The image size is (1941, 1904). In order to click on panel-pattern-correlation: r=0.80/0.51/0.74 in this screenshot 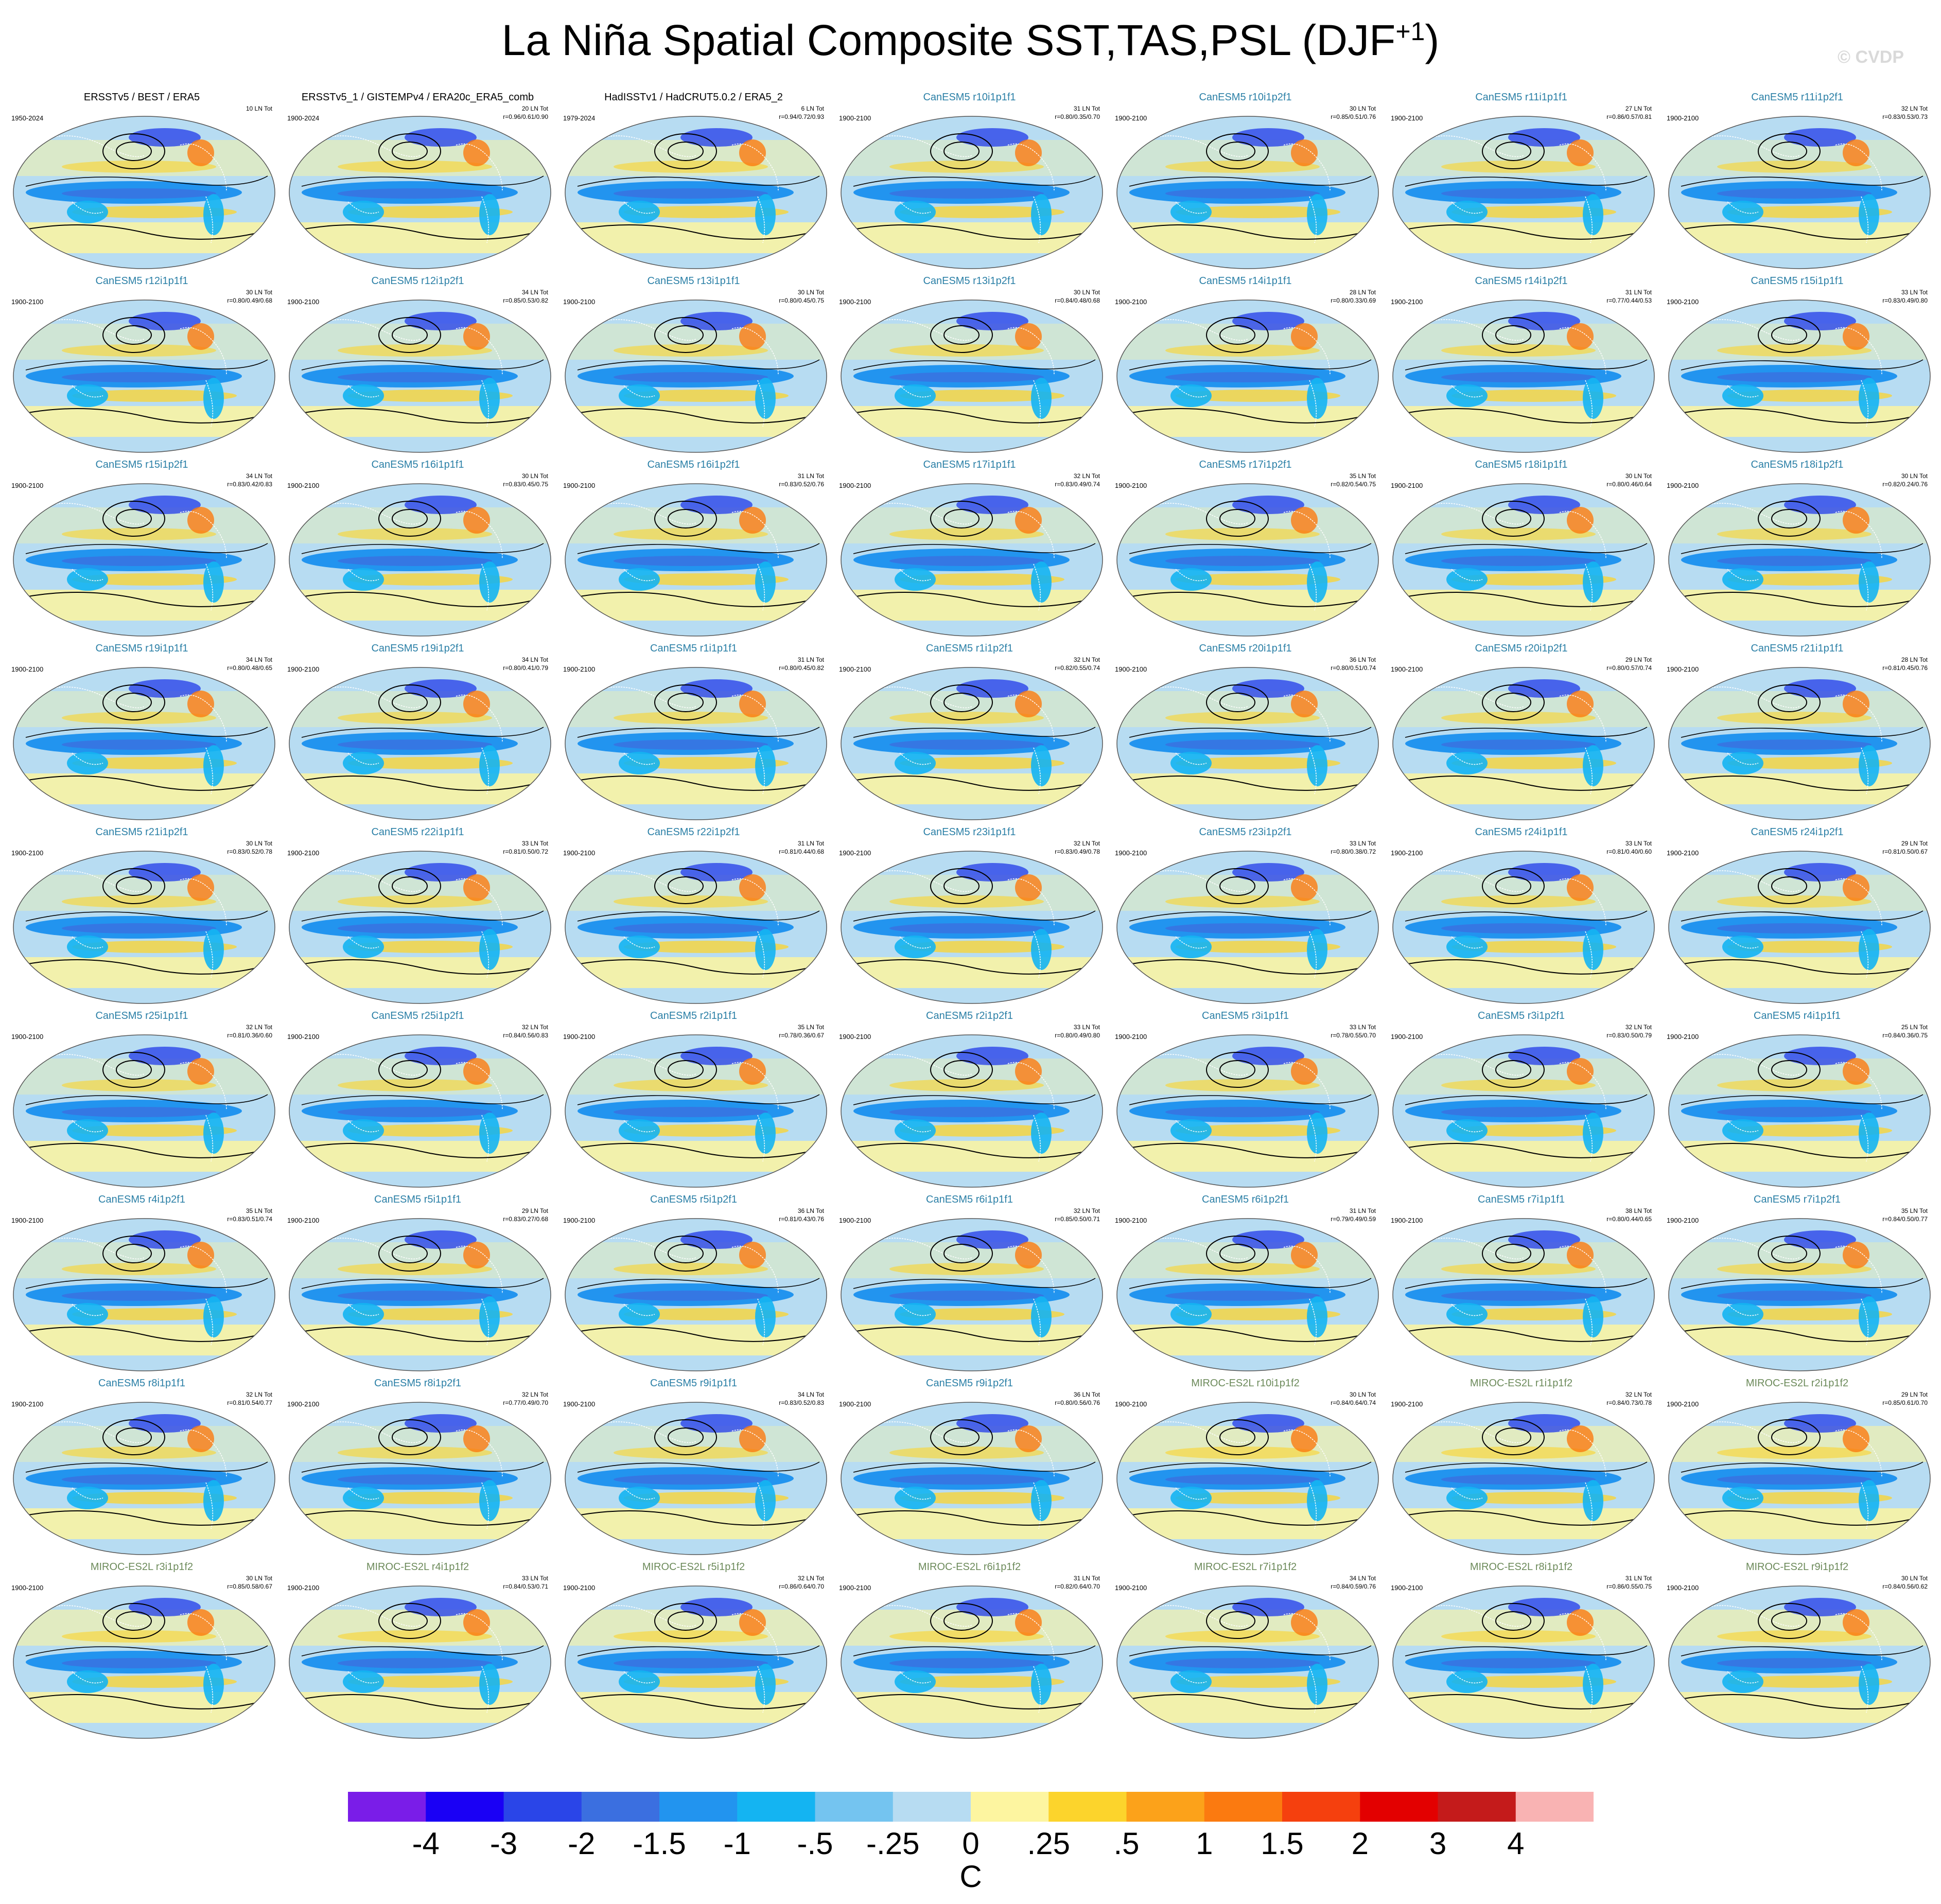, I will do `click(1353, 668)`.